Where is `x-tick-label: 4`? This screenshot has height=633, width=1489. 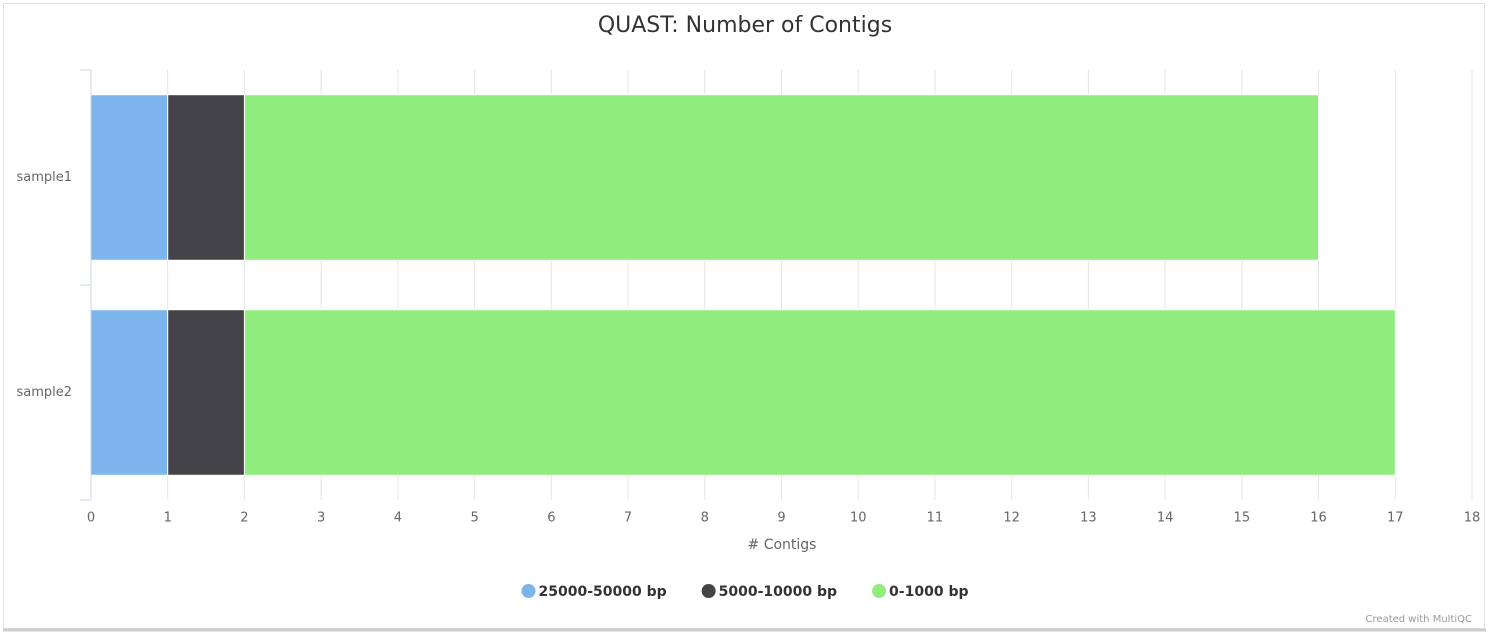 x-tick-label: 4 is located at coordinates (398, 518).